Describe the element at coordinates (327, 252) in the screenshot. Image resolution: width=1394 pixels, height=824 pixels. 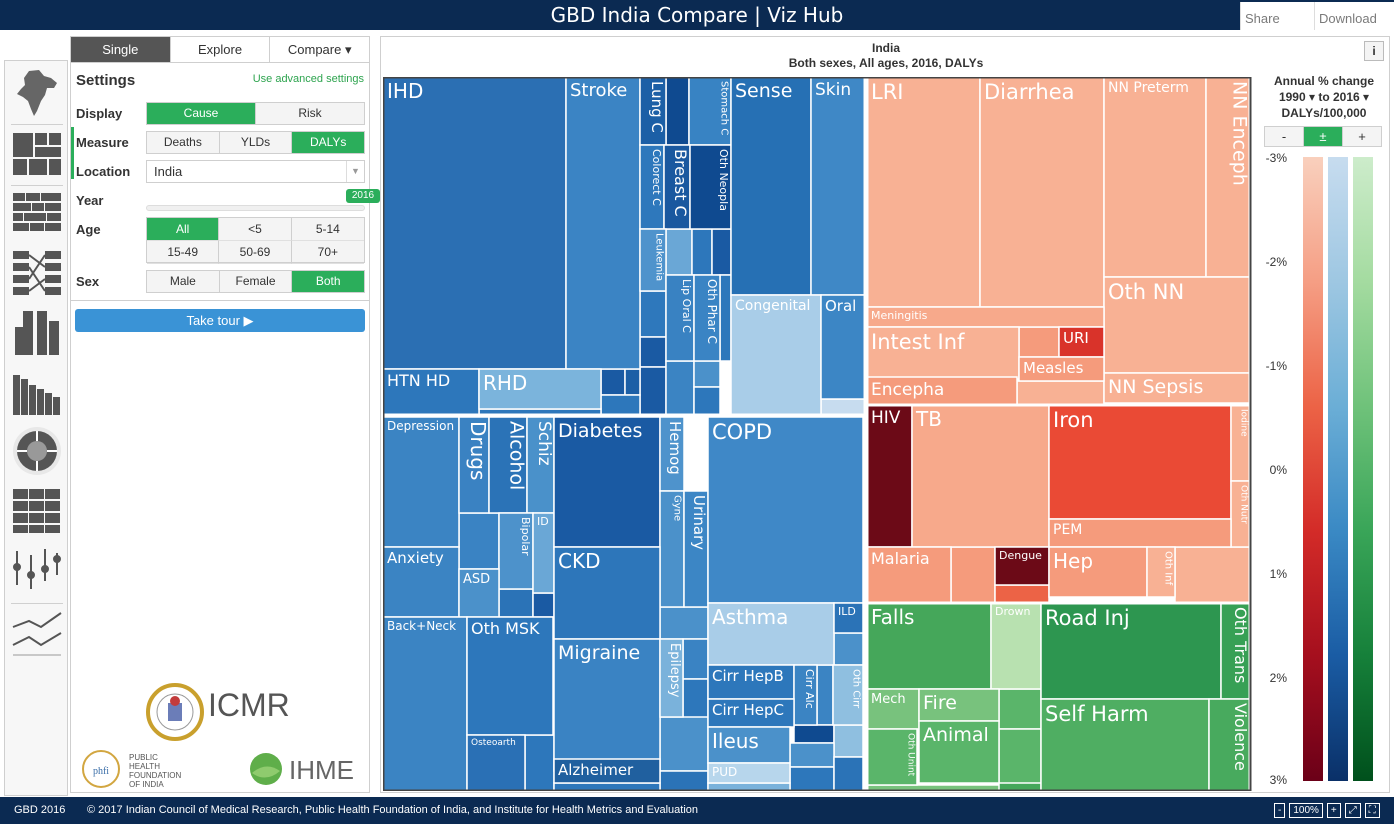
I see `age-option-70plus: 70+` at that location.